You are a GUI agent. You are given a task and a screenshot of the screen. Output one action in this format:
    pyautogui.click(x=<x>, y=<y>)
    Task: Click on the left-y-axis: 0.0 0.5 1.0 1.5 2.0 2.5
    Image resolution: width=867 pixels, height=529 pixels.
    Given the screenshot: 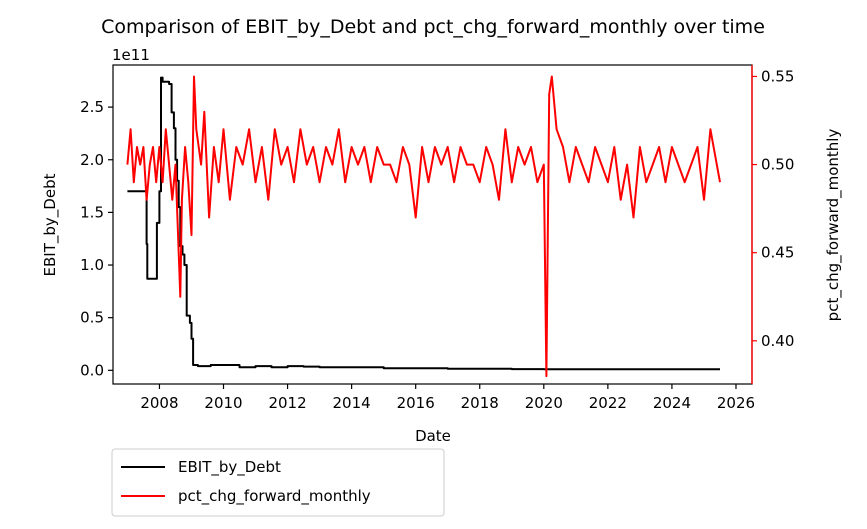 What is the action you would take?
    pyautogui.click(x=96, y=238)
    